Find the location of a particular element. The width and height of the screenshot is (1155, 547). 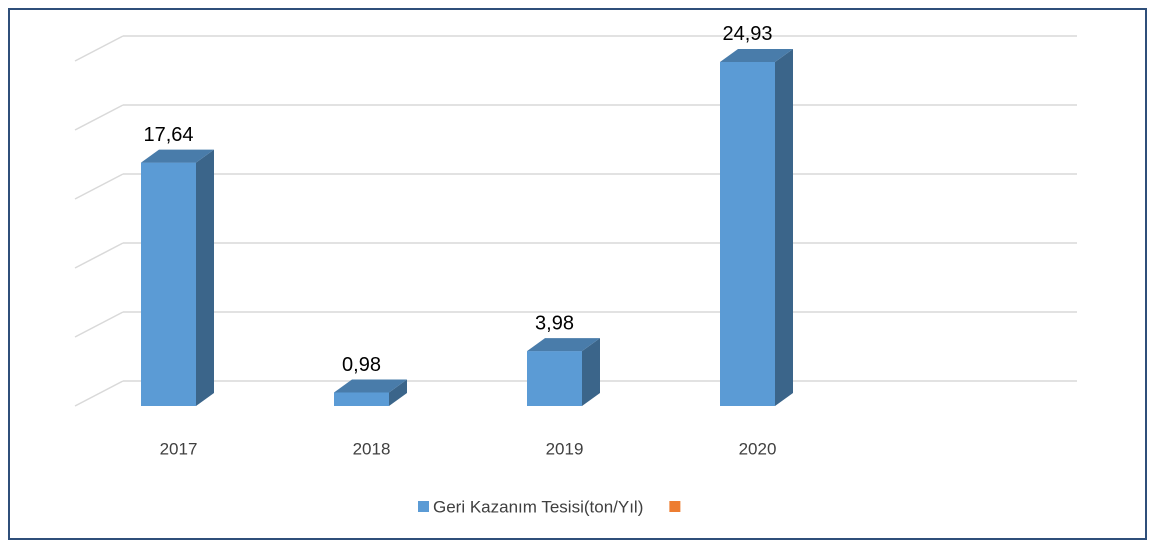

legend-label: Geri Kazanım Tesisi(ton/Yıl) is located at coordinates (538, 506).